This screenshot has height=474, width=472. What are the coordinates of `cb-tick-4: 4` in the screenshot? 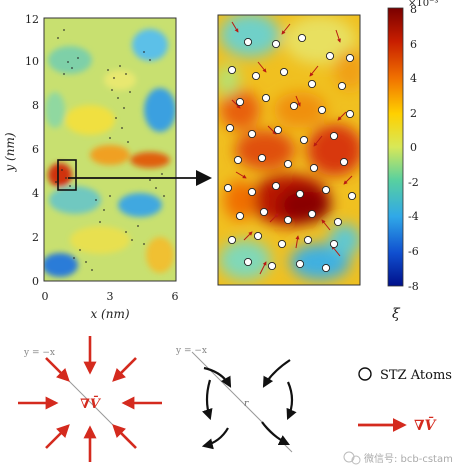 It's located at (413, 78).